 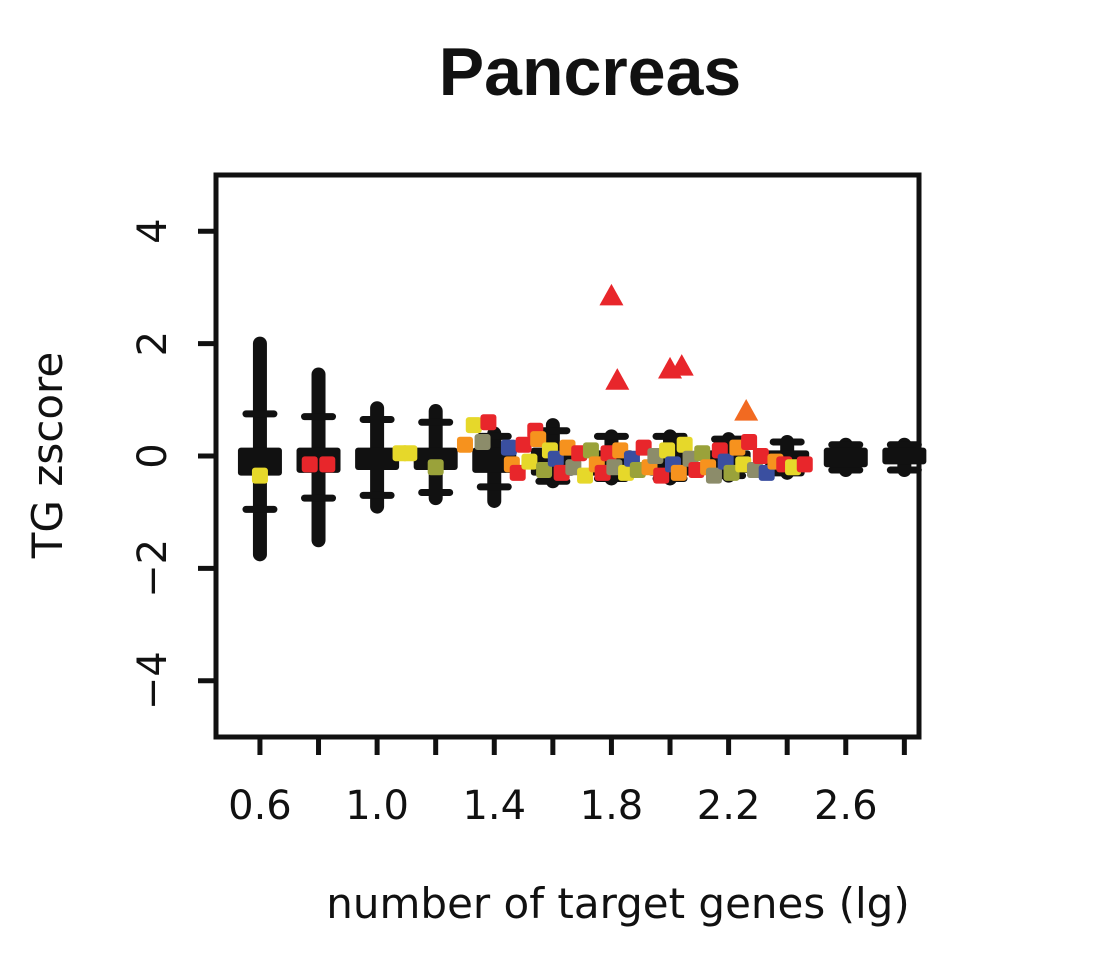 I want to click on x-tick-label: 1.0, so click(x=377, y=806).